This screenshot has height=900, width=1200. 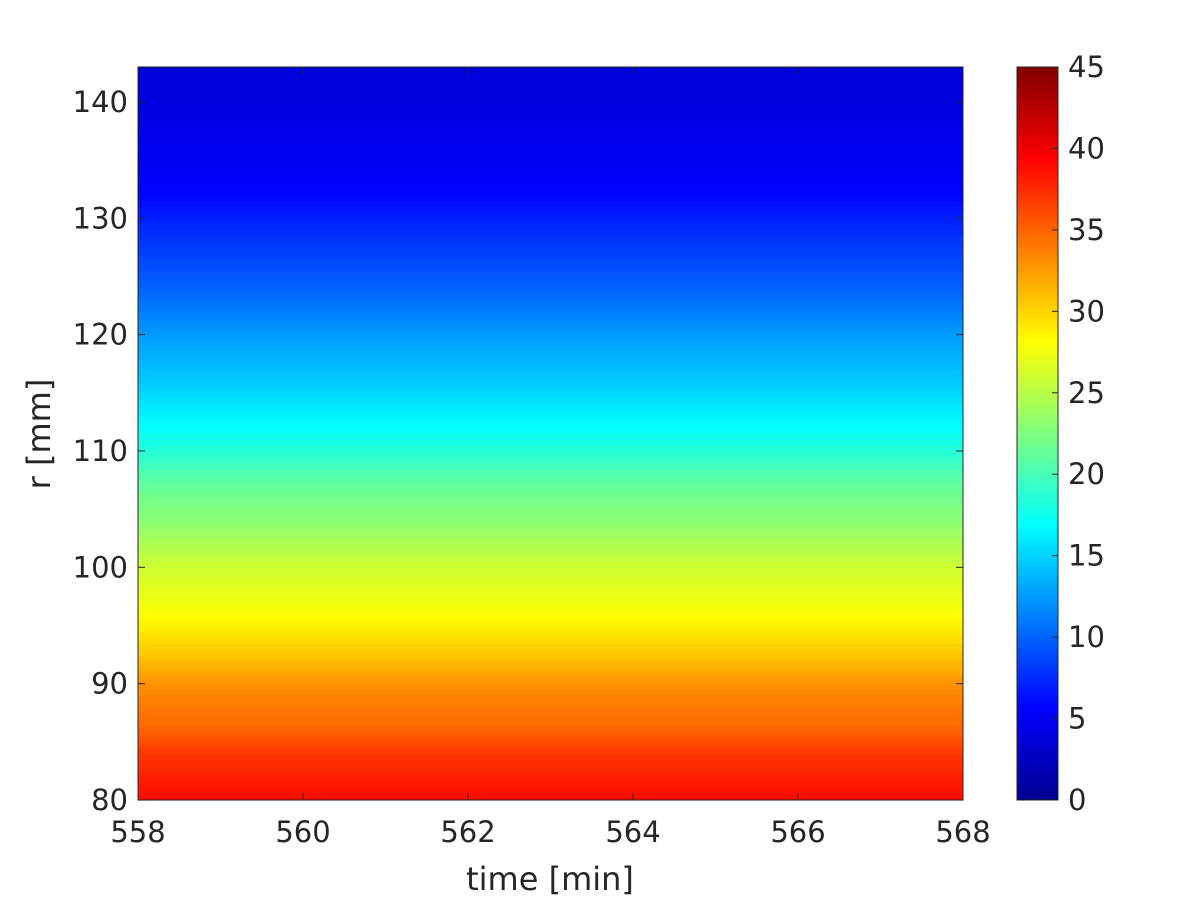 What do you see at coordinates (100, 335) in the screenshot?
I see `y-tick-label: 120` at bounding box center [100, 335].